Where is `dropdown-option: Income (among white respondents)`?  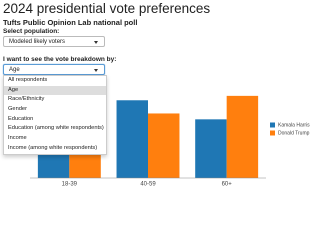 dropdown-option: Income (among white respondents) is located at coordinates (53, 147).